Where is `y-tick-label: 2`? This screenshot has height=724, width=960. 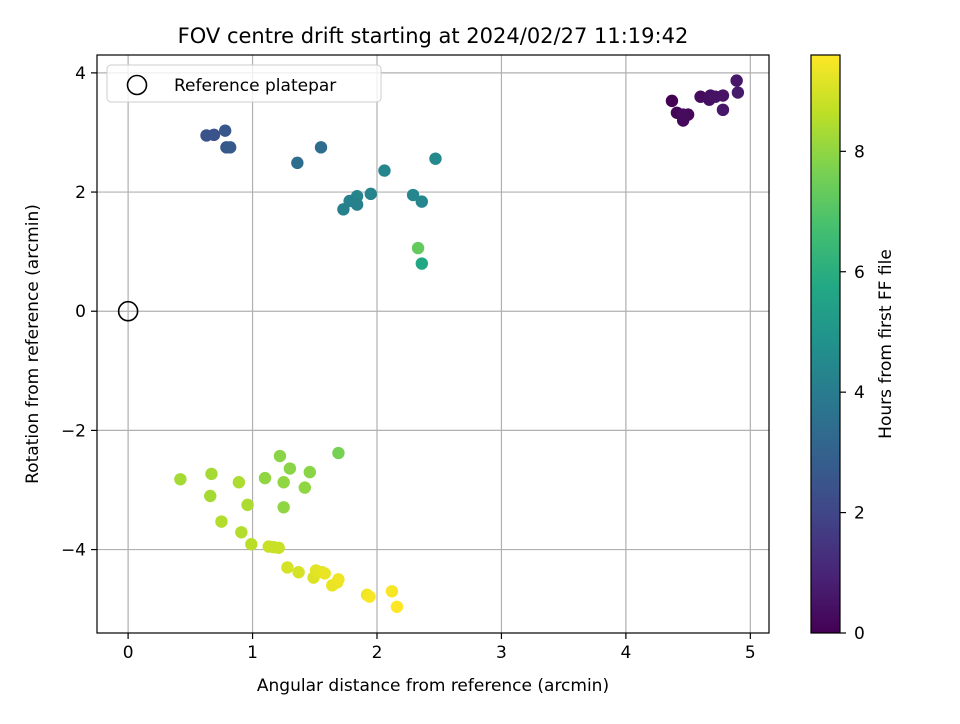 y-tick-label: 2 is located at coordinates (80, 193).